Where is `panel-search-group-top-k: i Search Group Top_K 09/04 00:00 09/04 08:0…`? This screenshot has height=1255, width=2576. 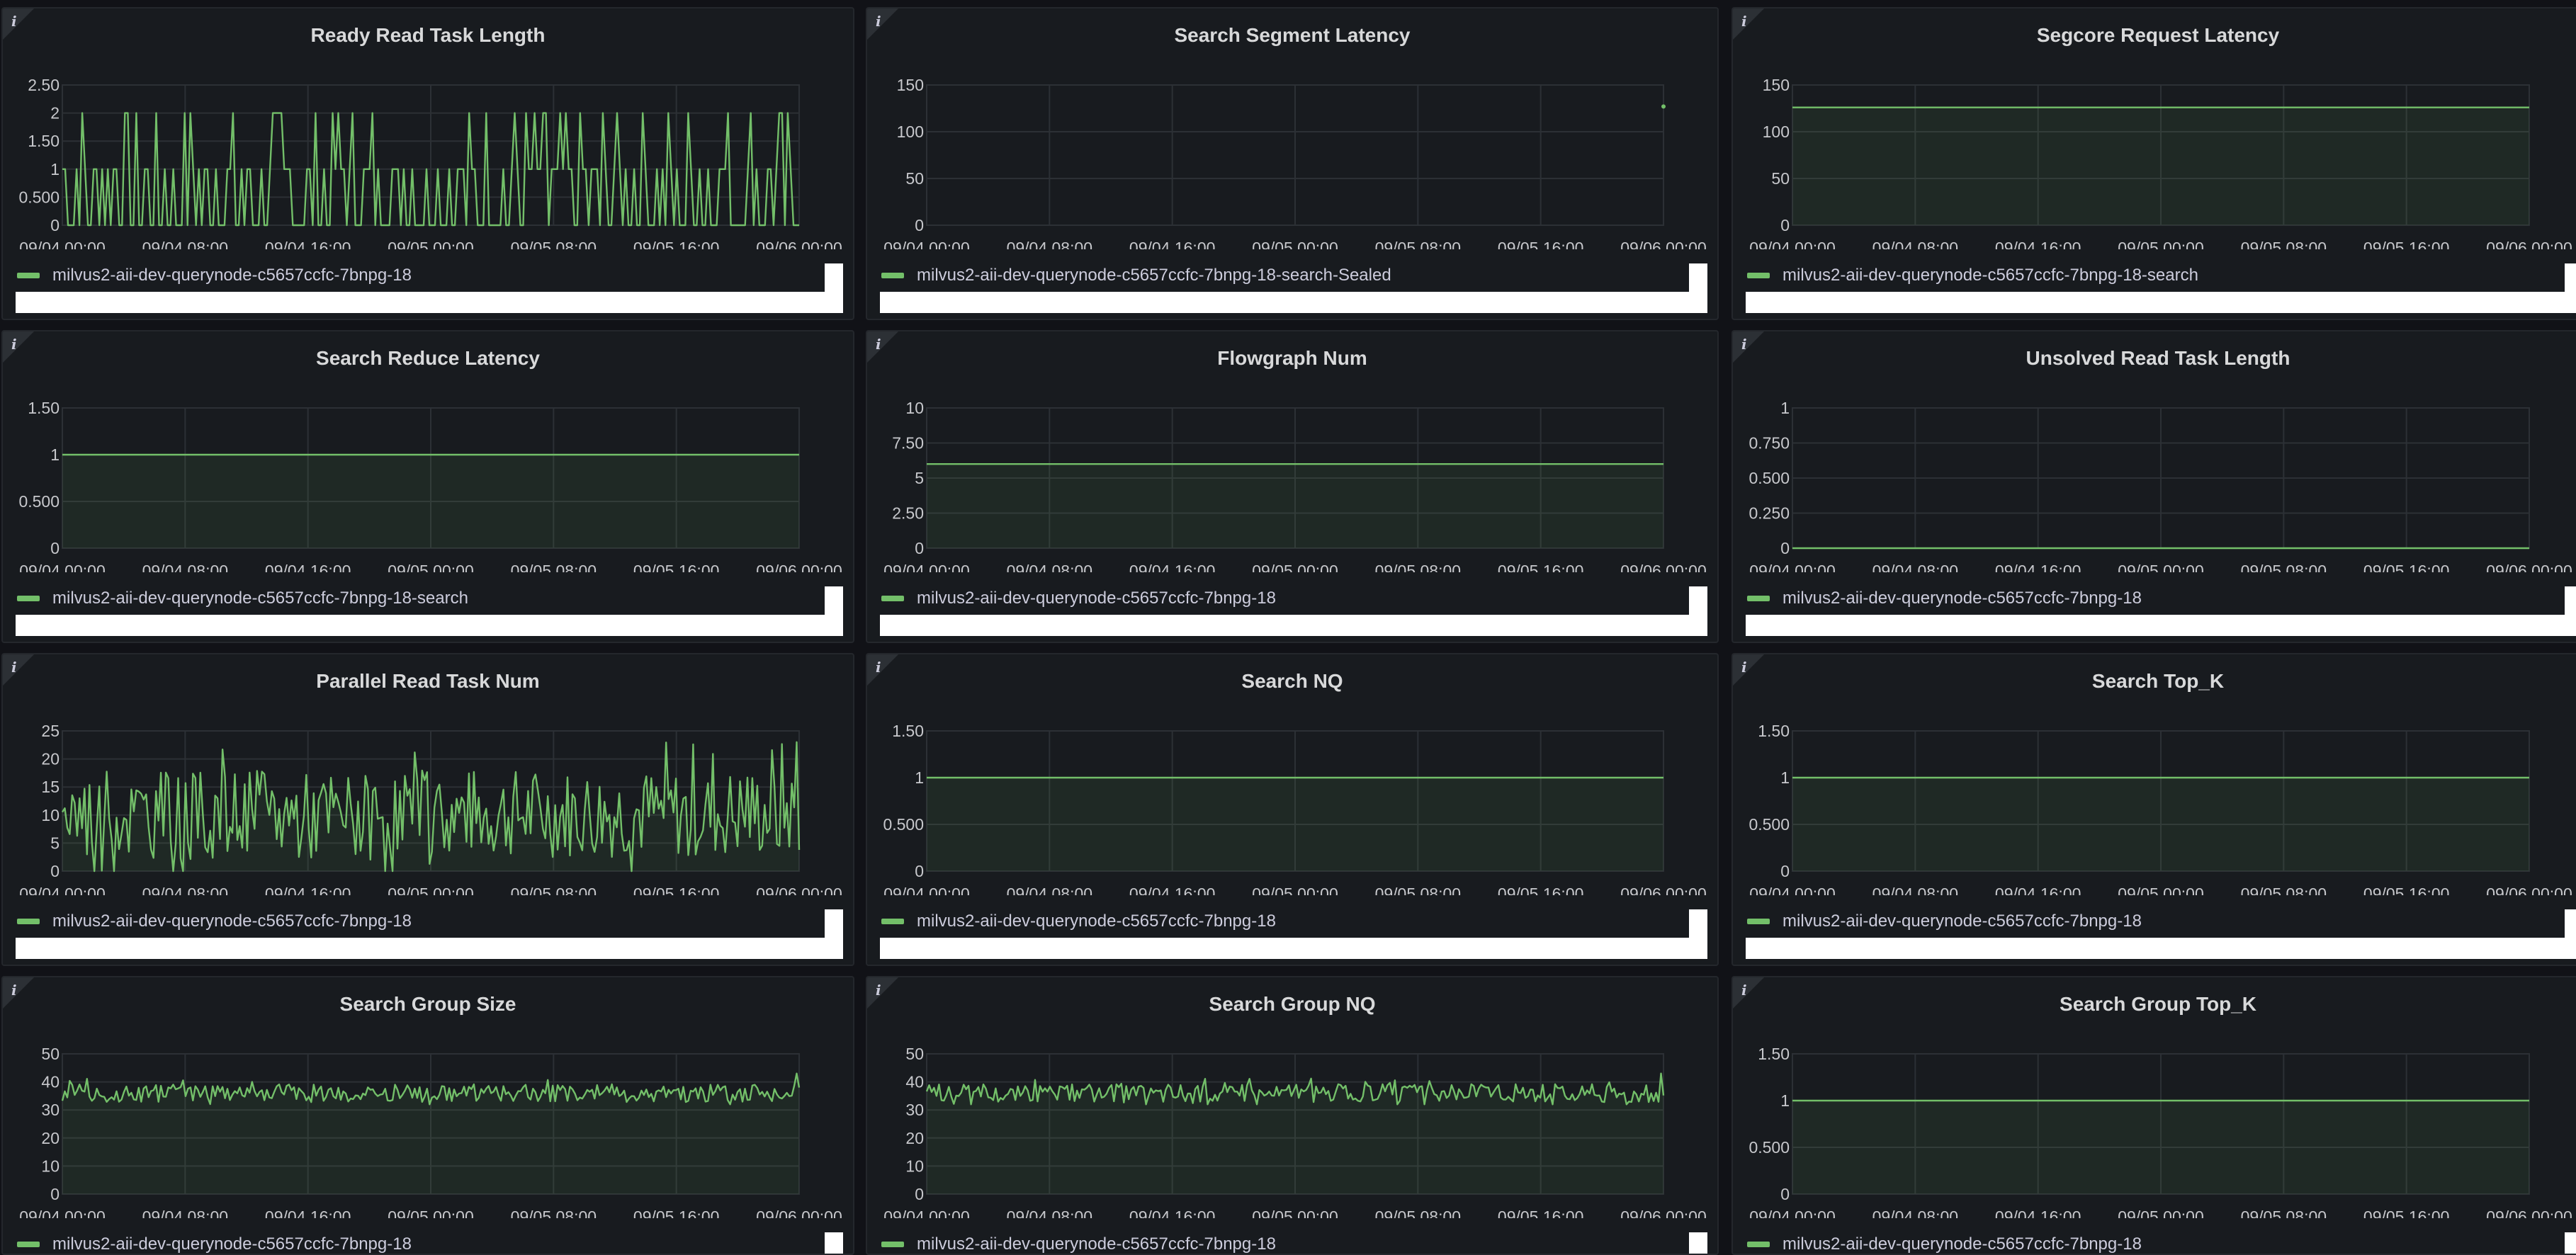 panel-search-group-top-k: i Search Group Top_K 09/04 00:00 09/04 08:0… is located at coordinates (2154, 1115).